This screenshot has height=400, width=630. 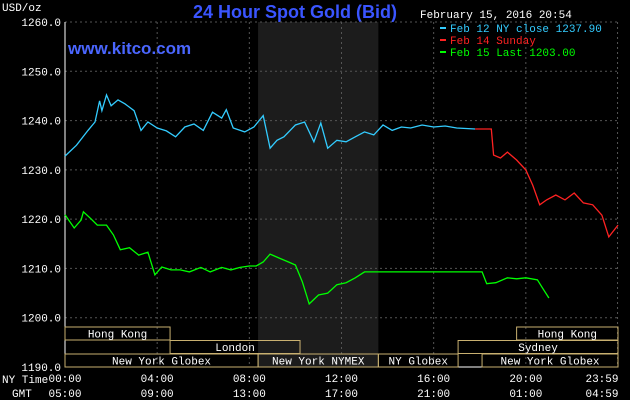 What do you see at coordinates (41, 73) in the screenshot?
I see `y-tick-label: 1250.0` at bounding box center [41, 73].